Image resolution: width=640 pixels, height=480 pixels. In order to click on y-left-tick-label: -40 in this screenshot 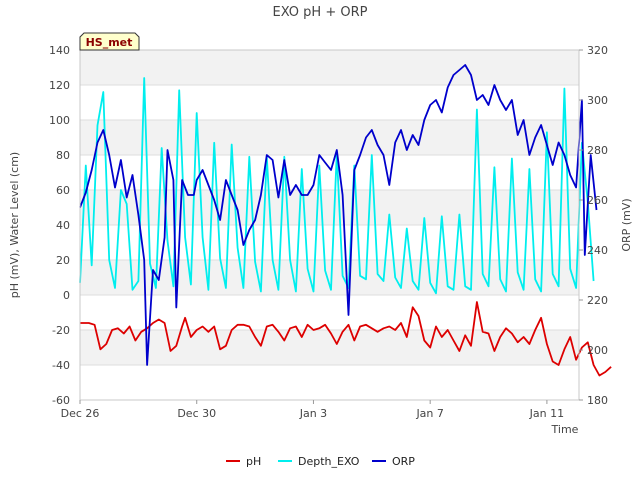, I will do `click(61, 365)`.